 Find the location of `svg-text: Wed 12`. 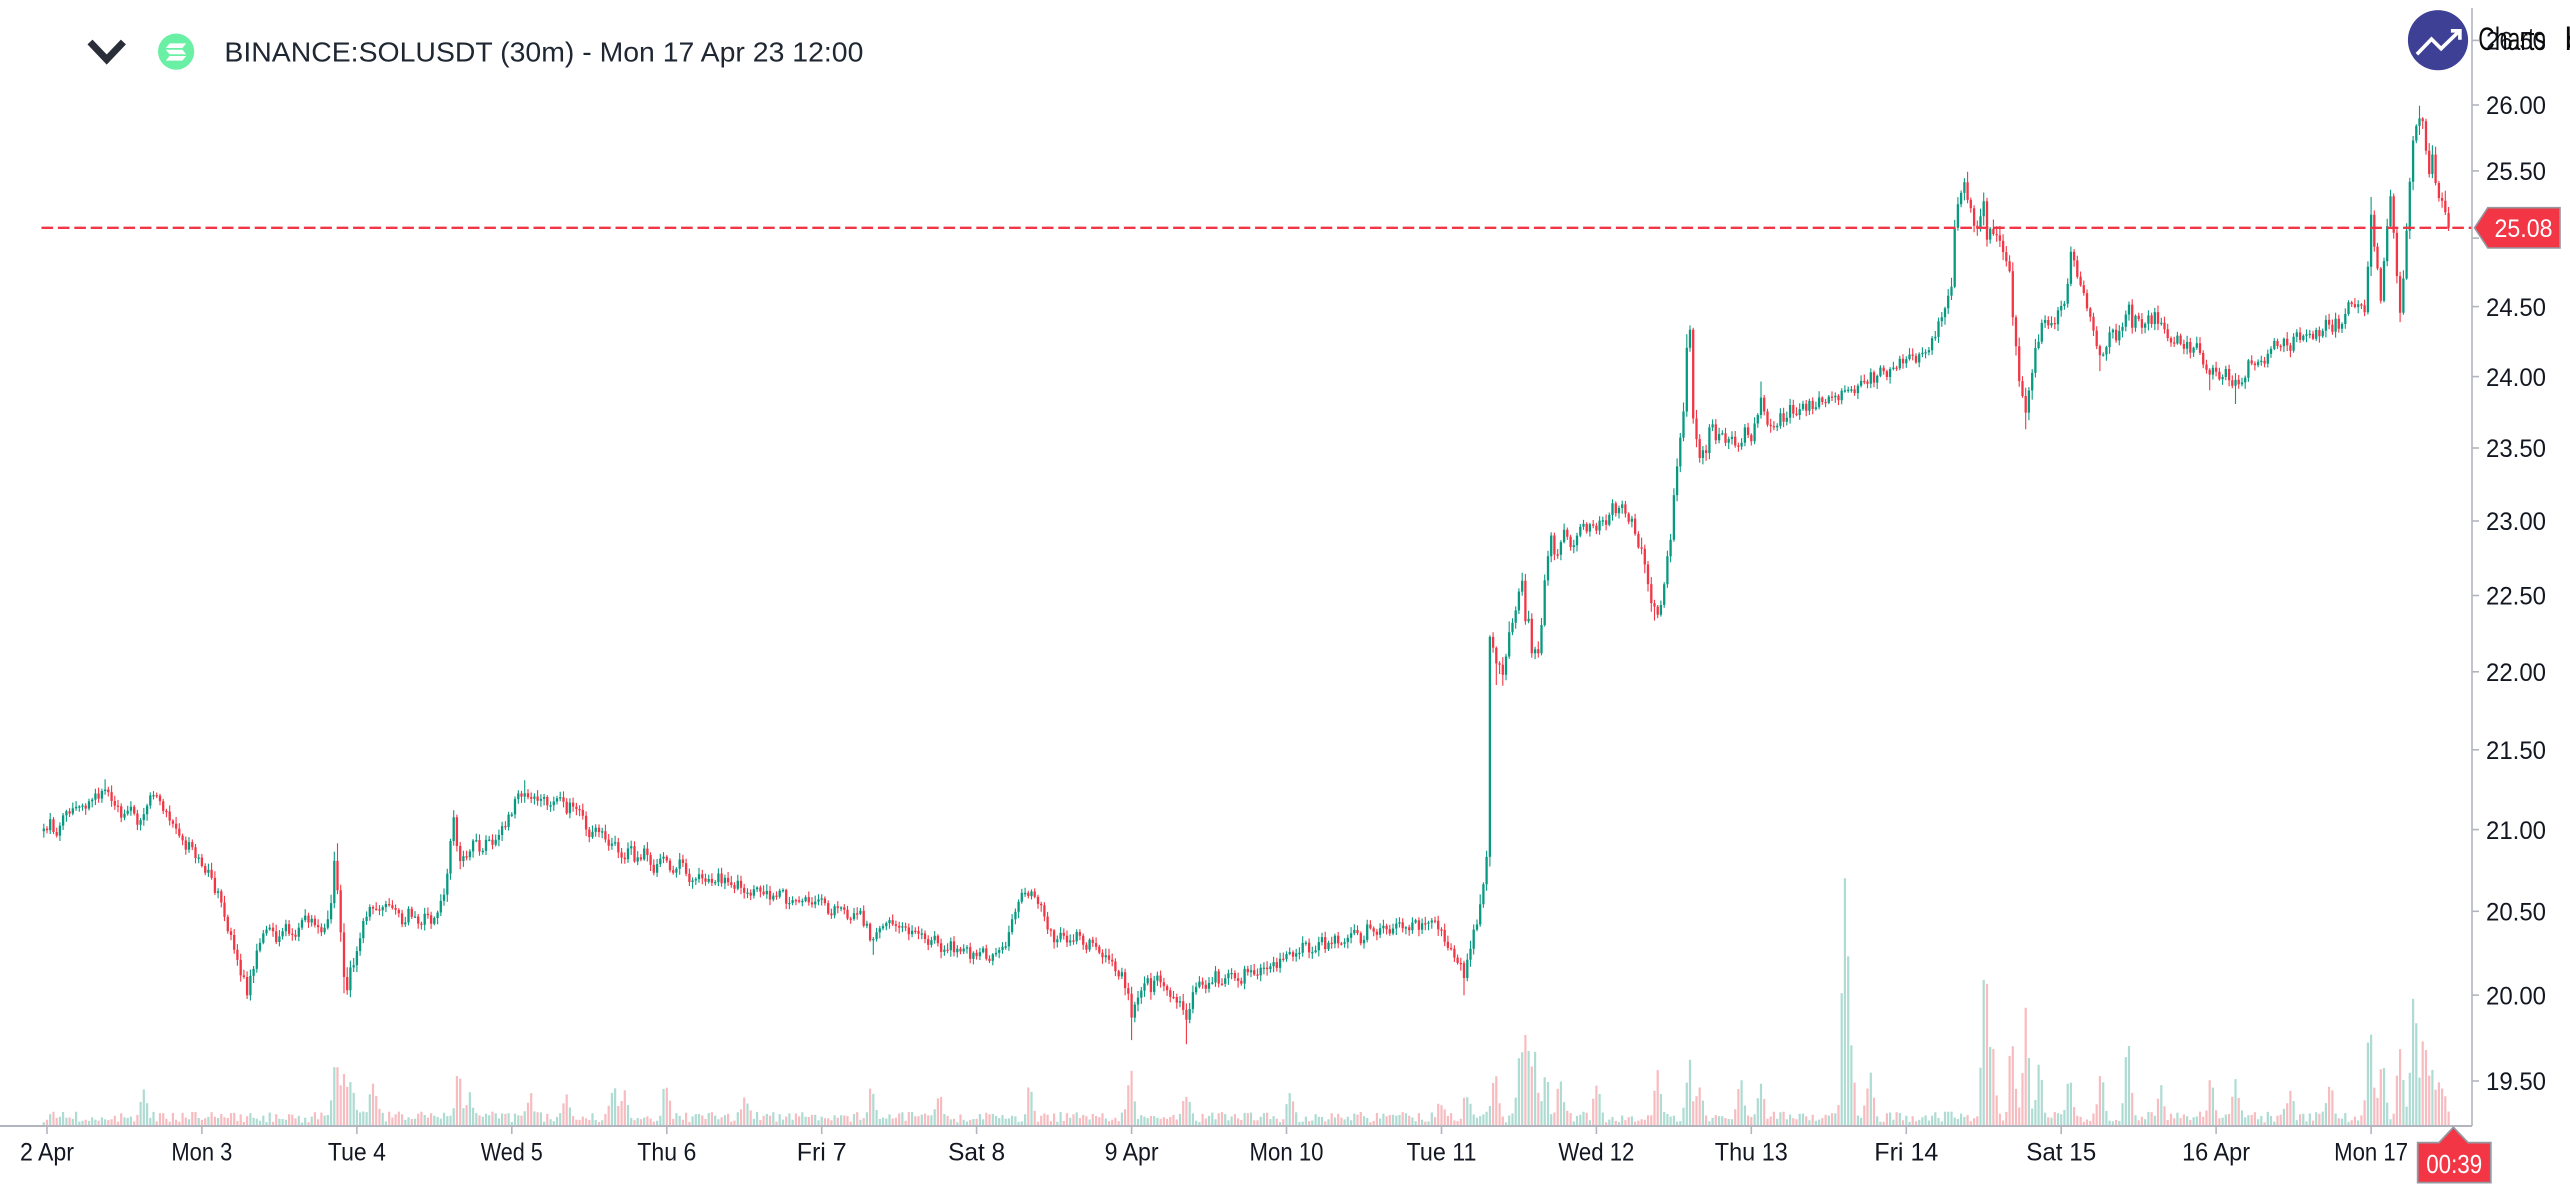

svg-text: Wed 12 is located at coordinates (1596, 1153).